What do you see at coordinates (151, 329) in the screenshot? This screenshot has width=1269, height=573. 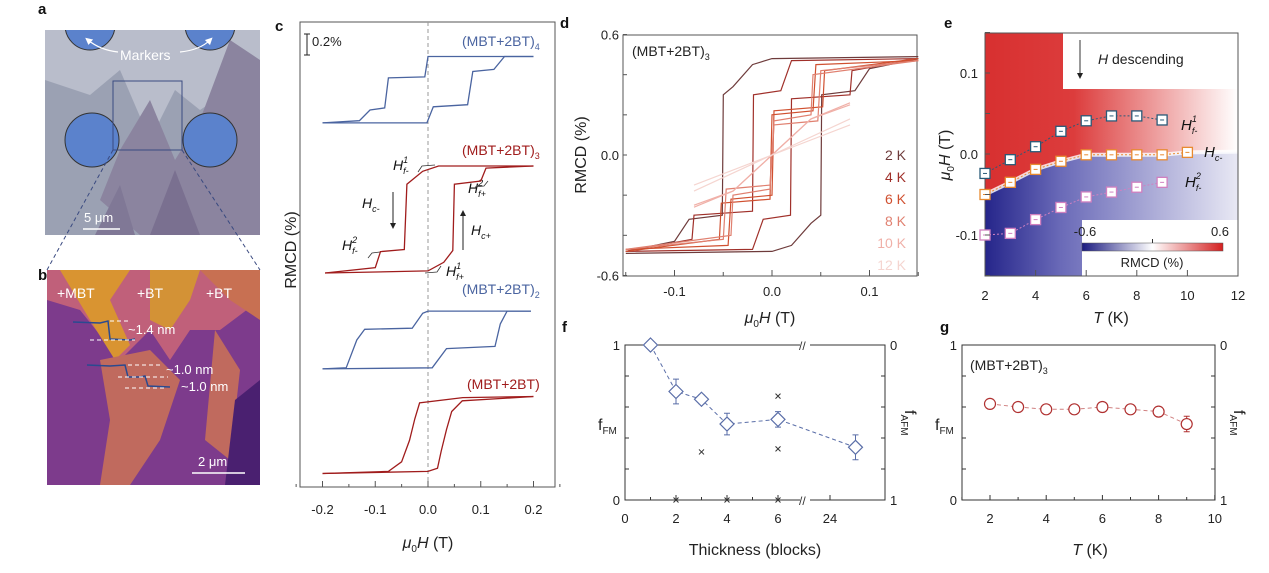 I see `step-height-label: ~1.4 nm` at bounding box center [151, 329].